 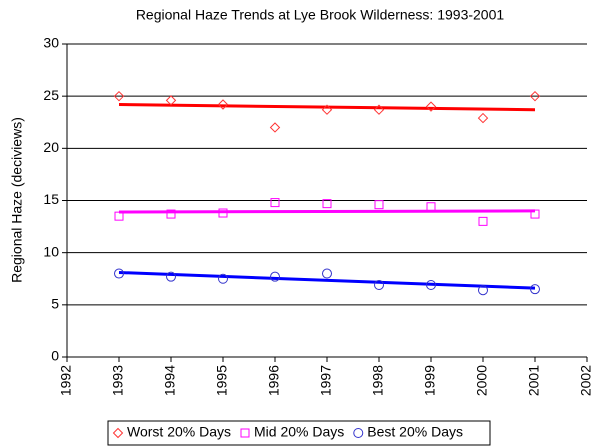 I want to click on x-tick-label: 2001, so click(x=534, y=380).